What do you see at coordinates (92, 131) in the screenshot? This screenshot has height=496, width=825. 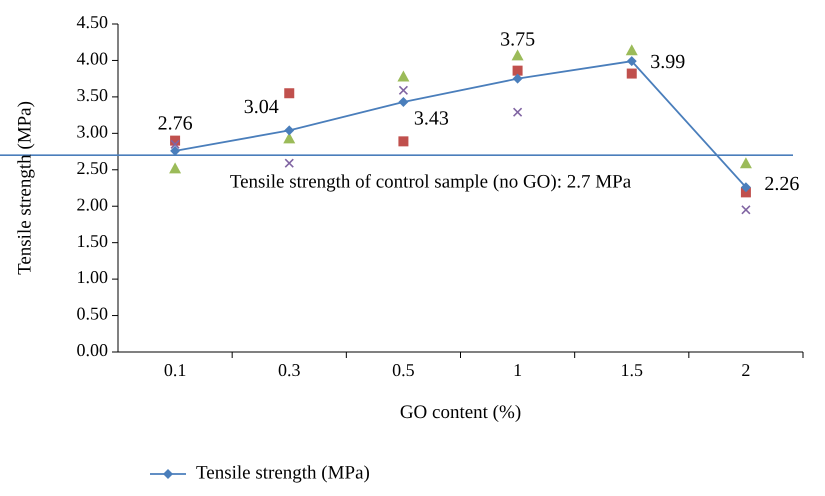 I see `y-tick-label: 3.00` at bounding box center [92, 131].